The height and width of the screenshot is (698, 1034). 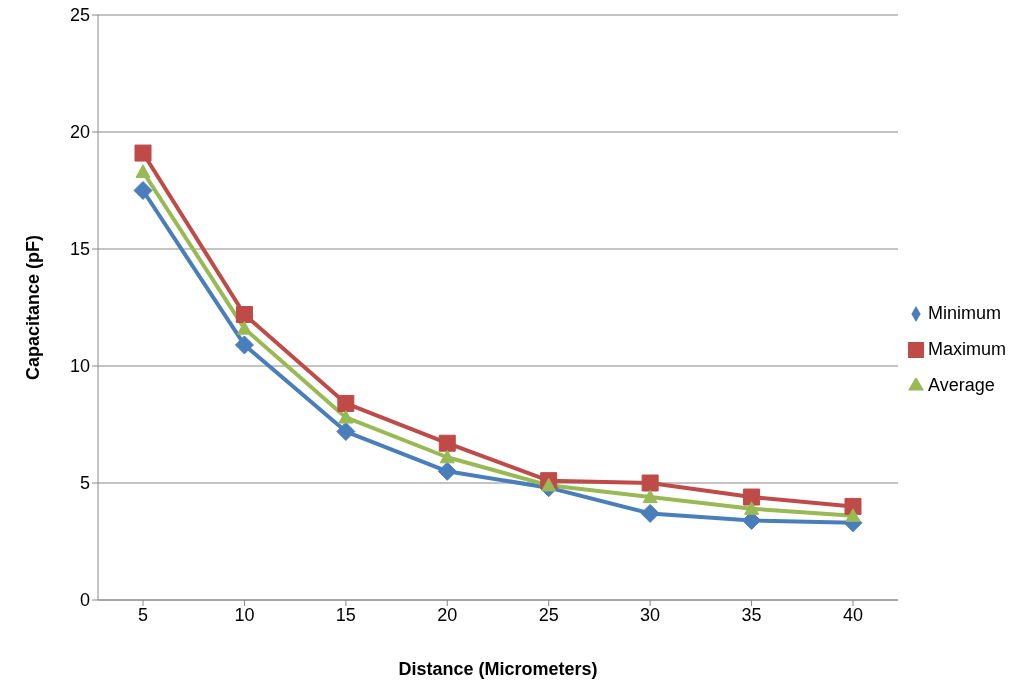 I want to click on x-tick-label: 15, so click(x=345, y=614).